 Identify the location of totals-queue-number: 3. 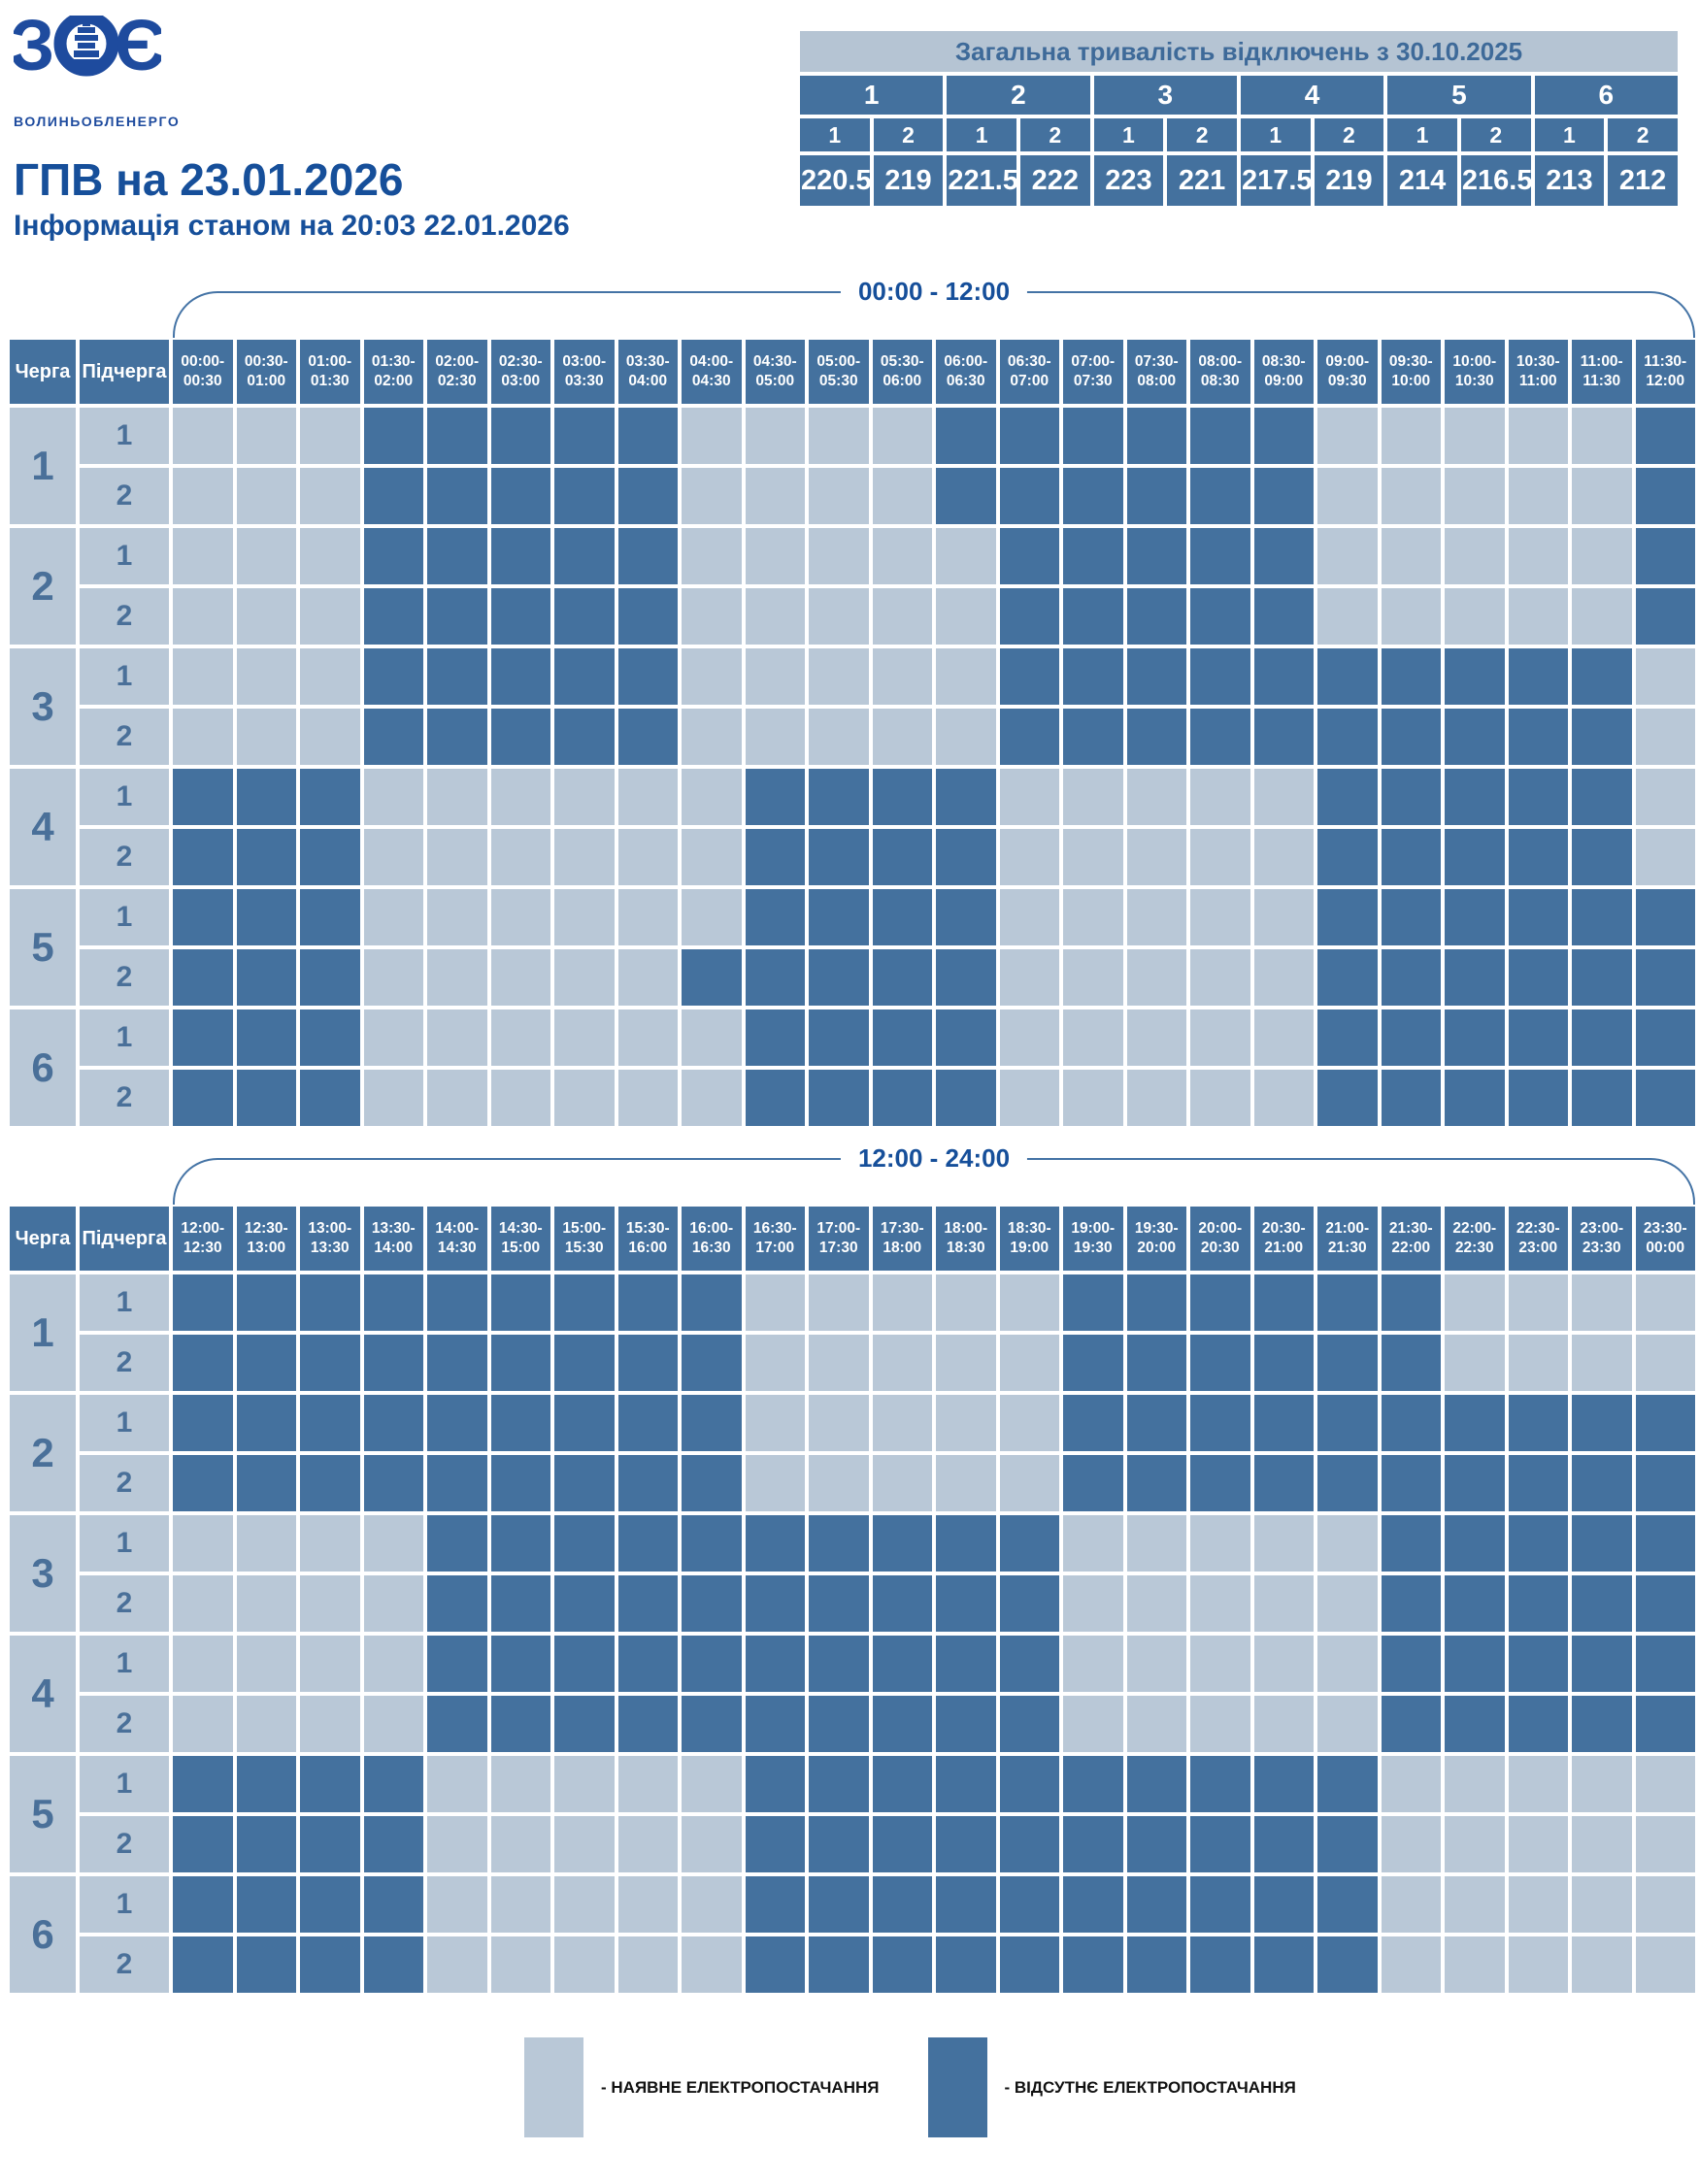
(1165, 95).